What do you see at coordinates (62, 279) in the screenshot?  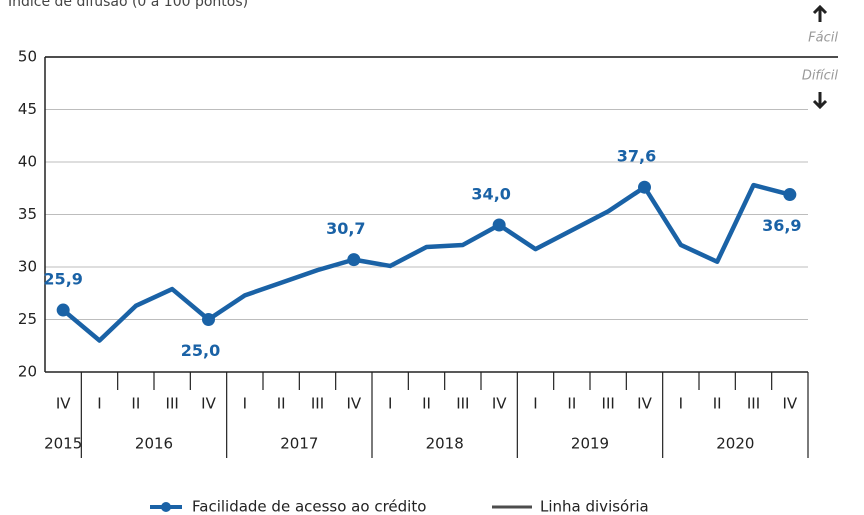 I see `value-label: 25,9` at bounding box center [62, 279].